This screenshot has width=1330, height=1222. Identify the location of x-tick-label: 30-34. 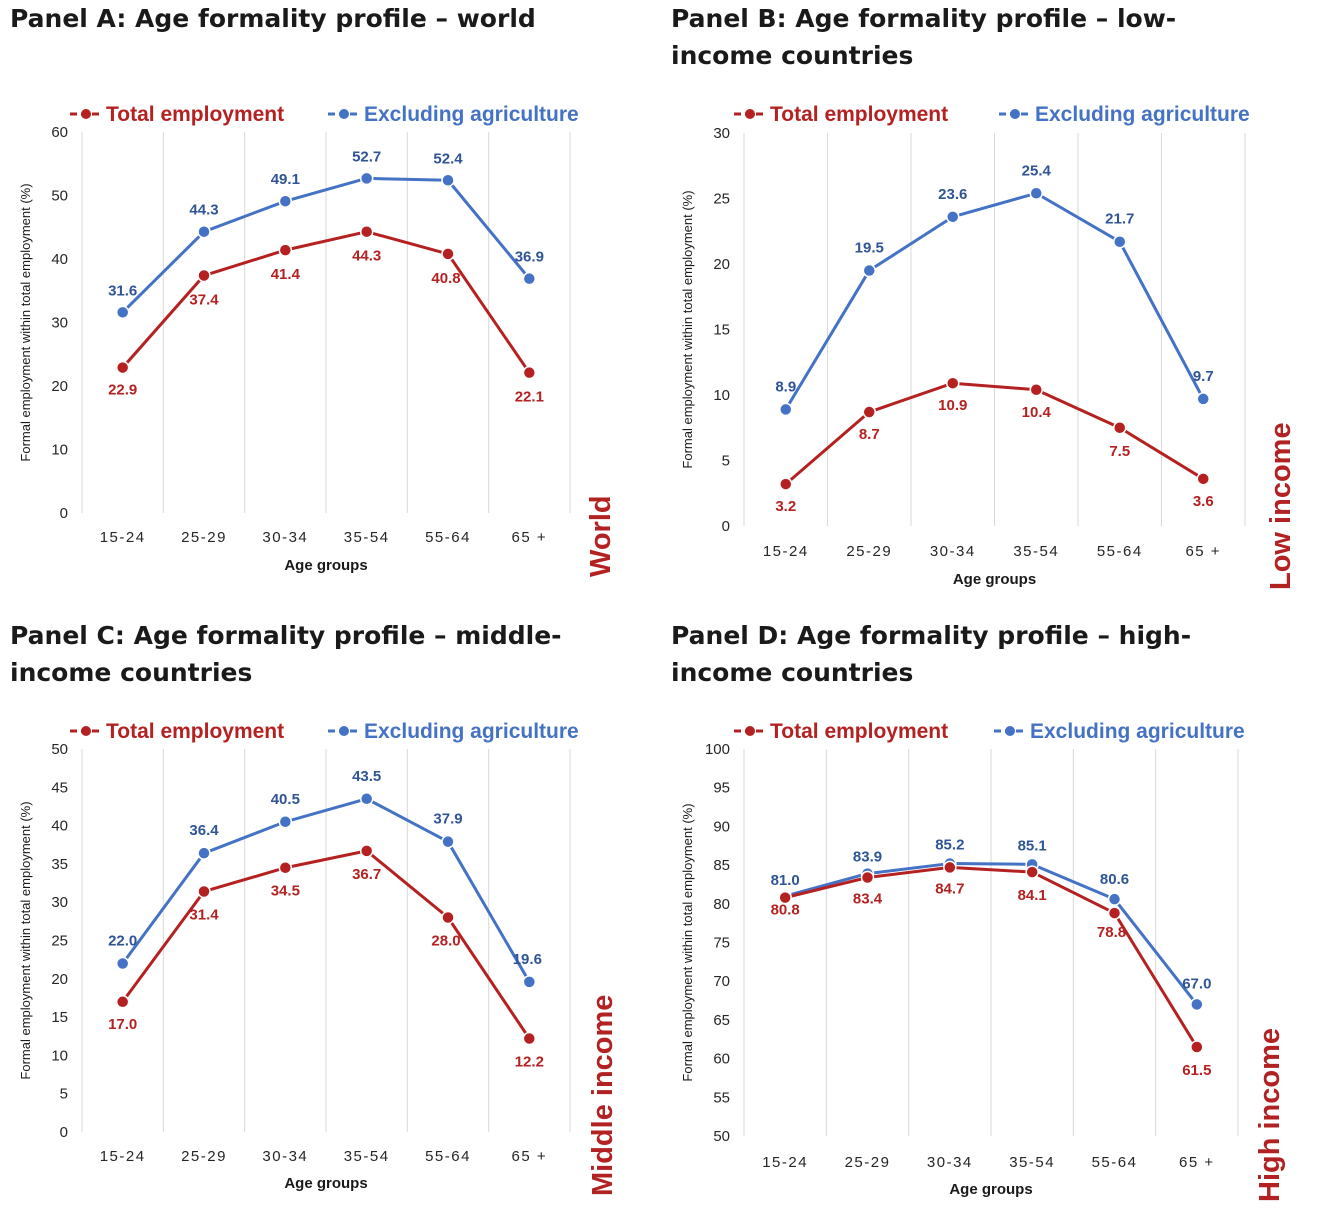
(953, 551).